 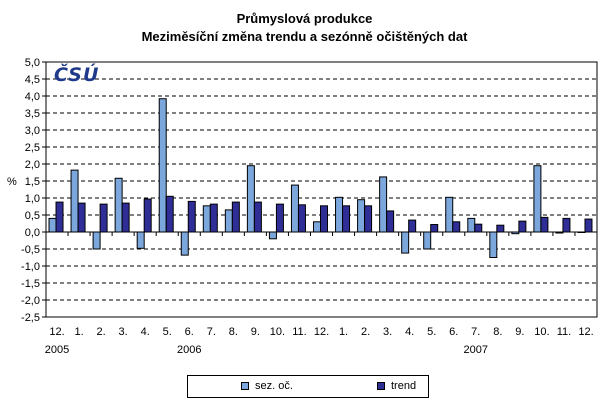 What do you see at coordinates (32, 63) in the screenshot?
I see `y-tick-label: 5,0` at bounding box center [32, 63].